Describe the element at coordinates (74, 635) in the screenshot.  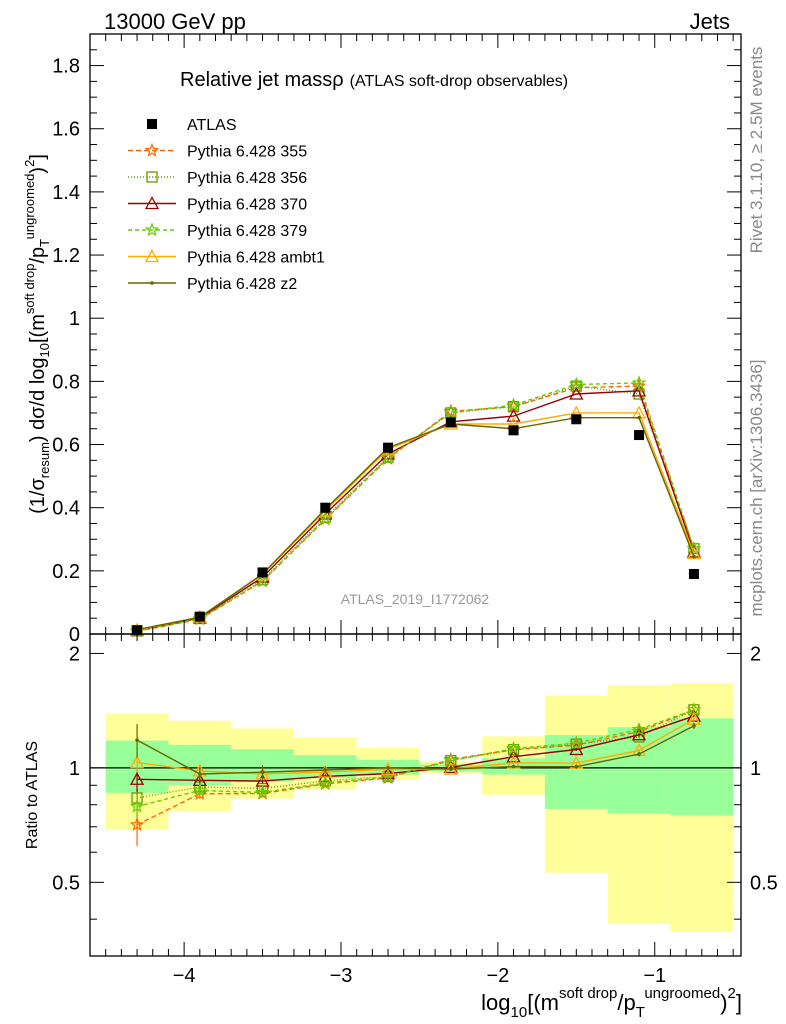
I see `y-tick-label: 0` at that location.